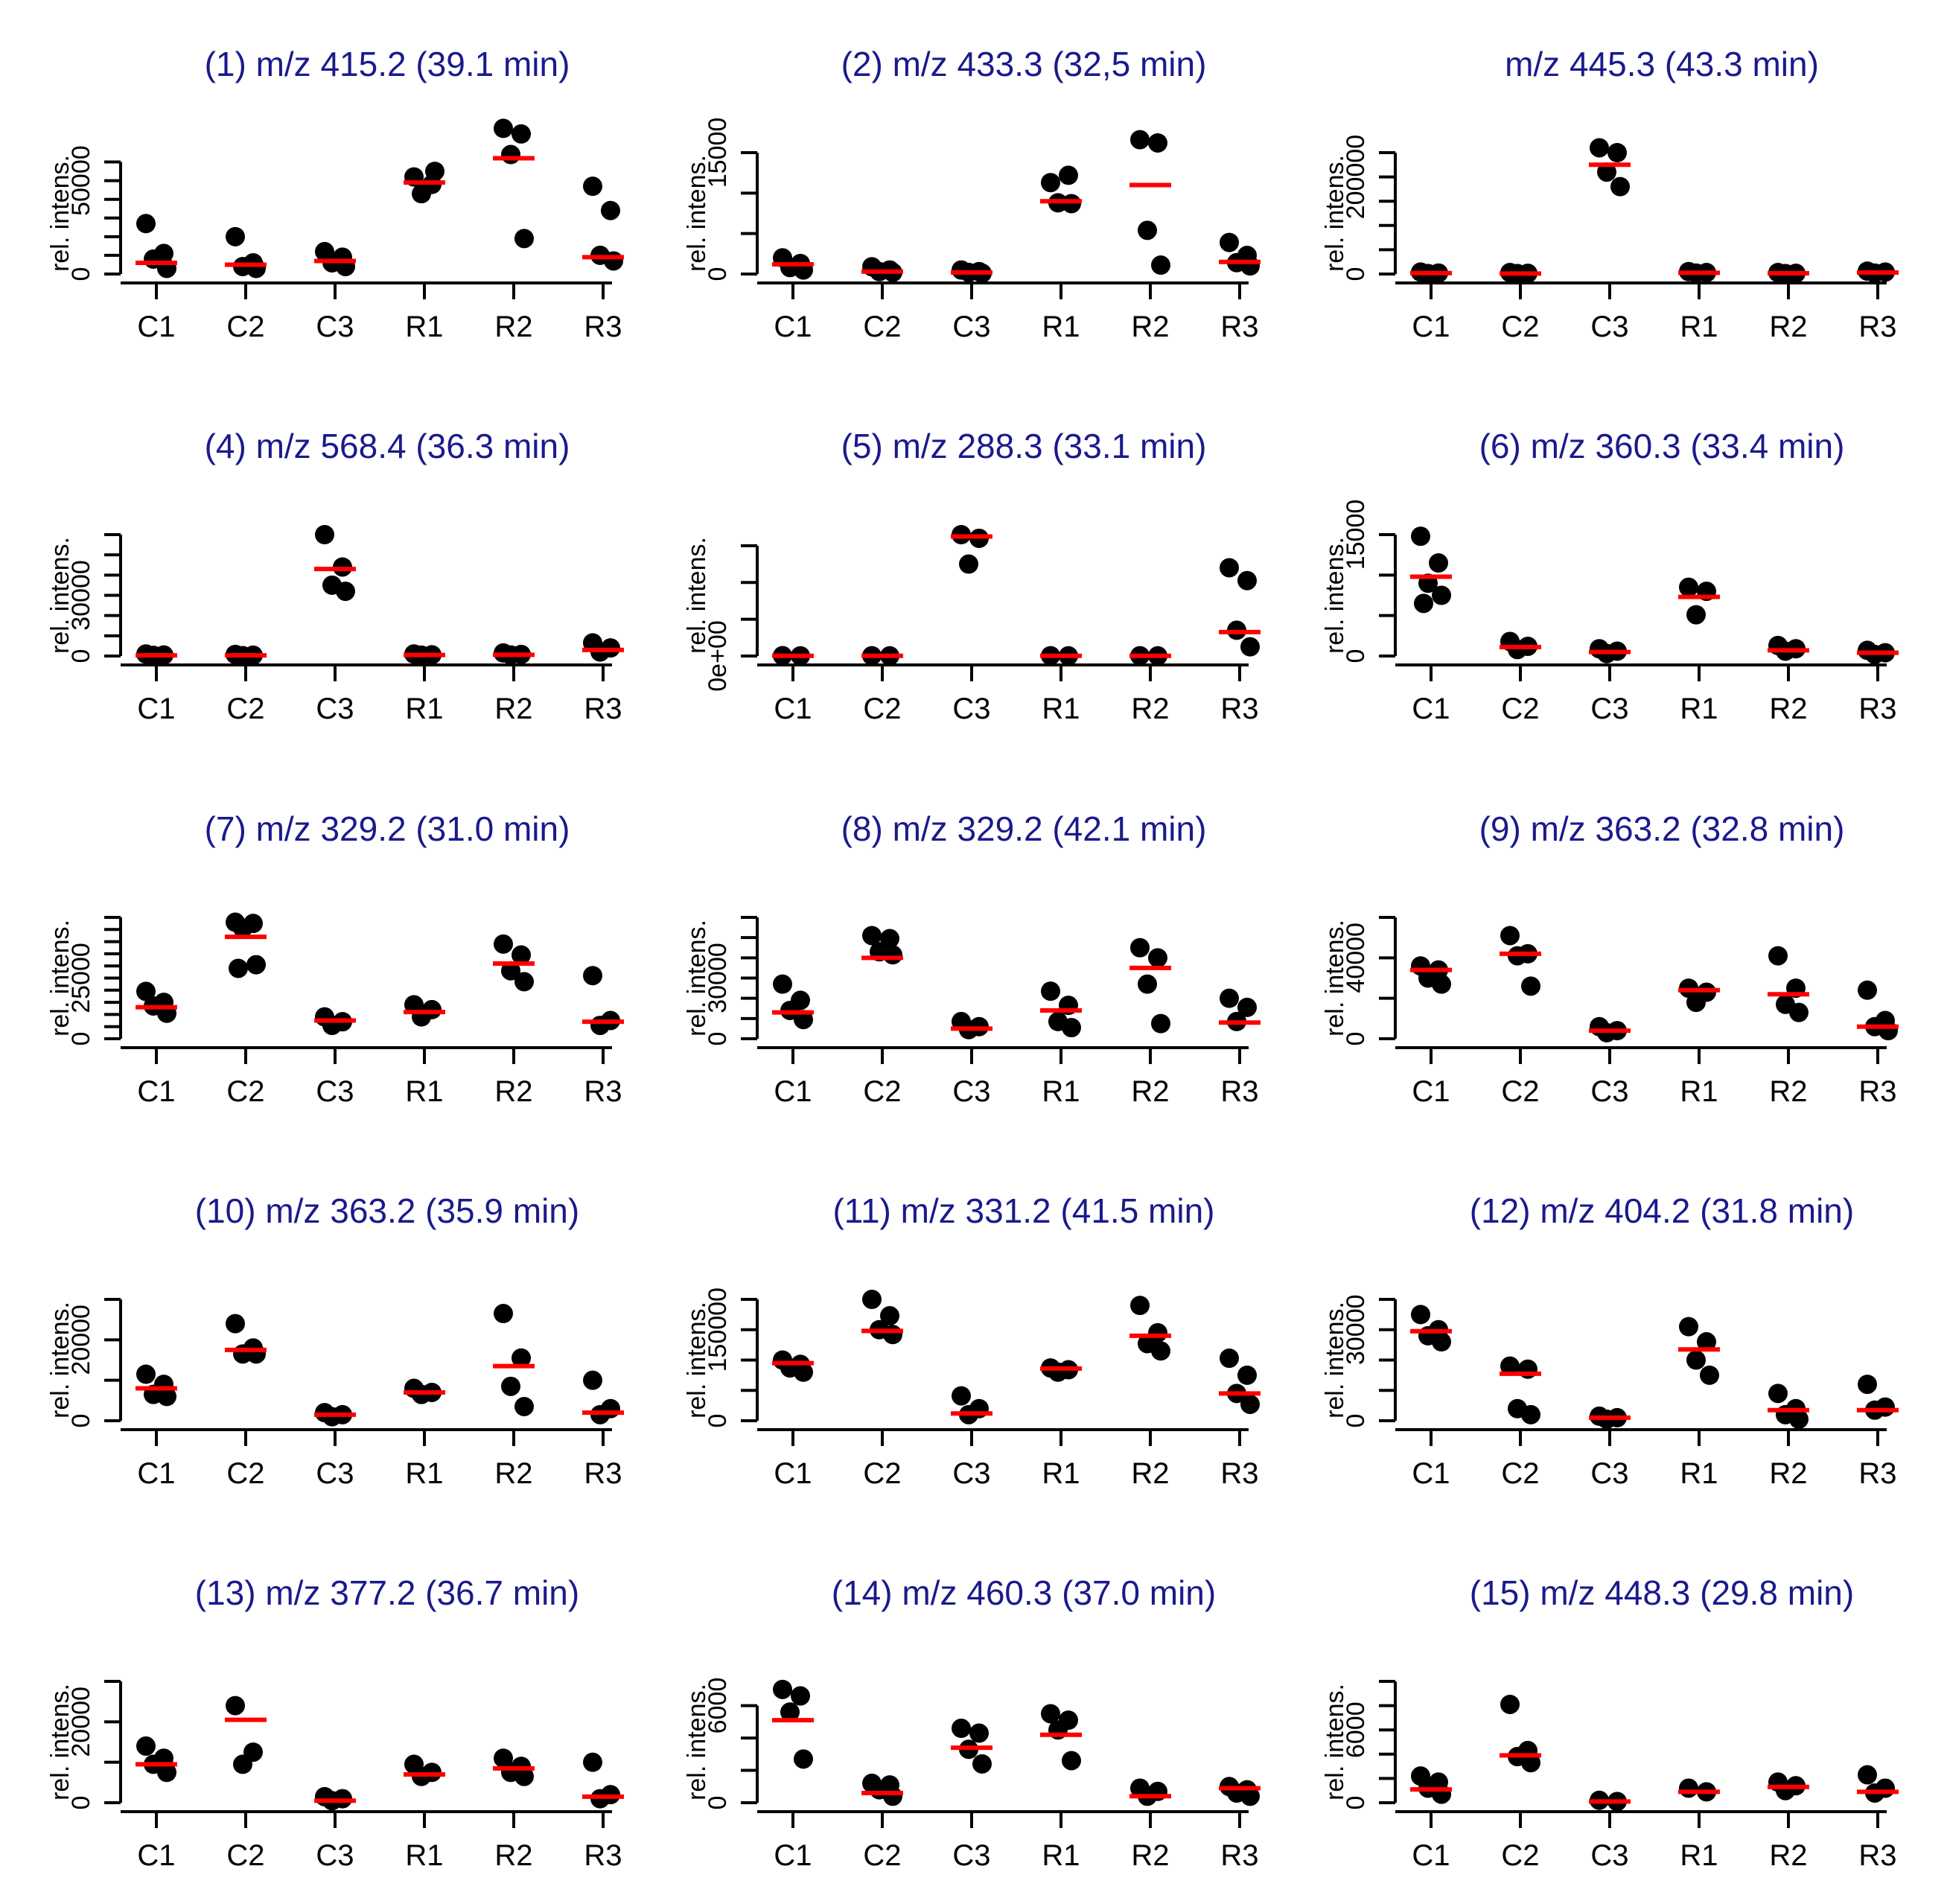 The image size is (1947, 1904). Describe the element at coordinates (1662, 1592) in the screenshot. I see `panel-title: (15) m/z 448.3 (29.8 min)` at that location.